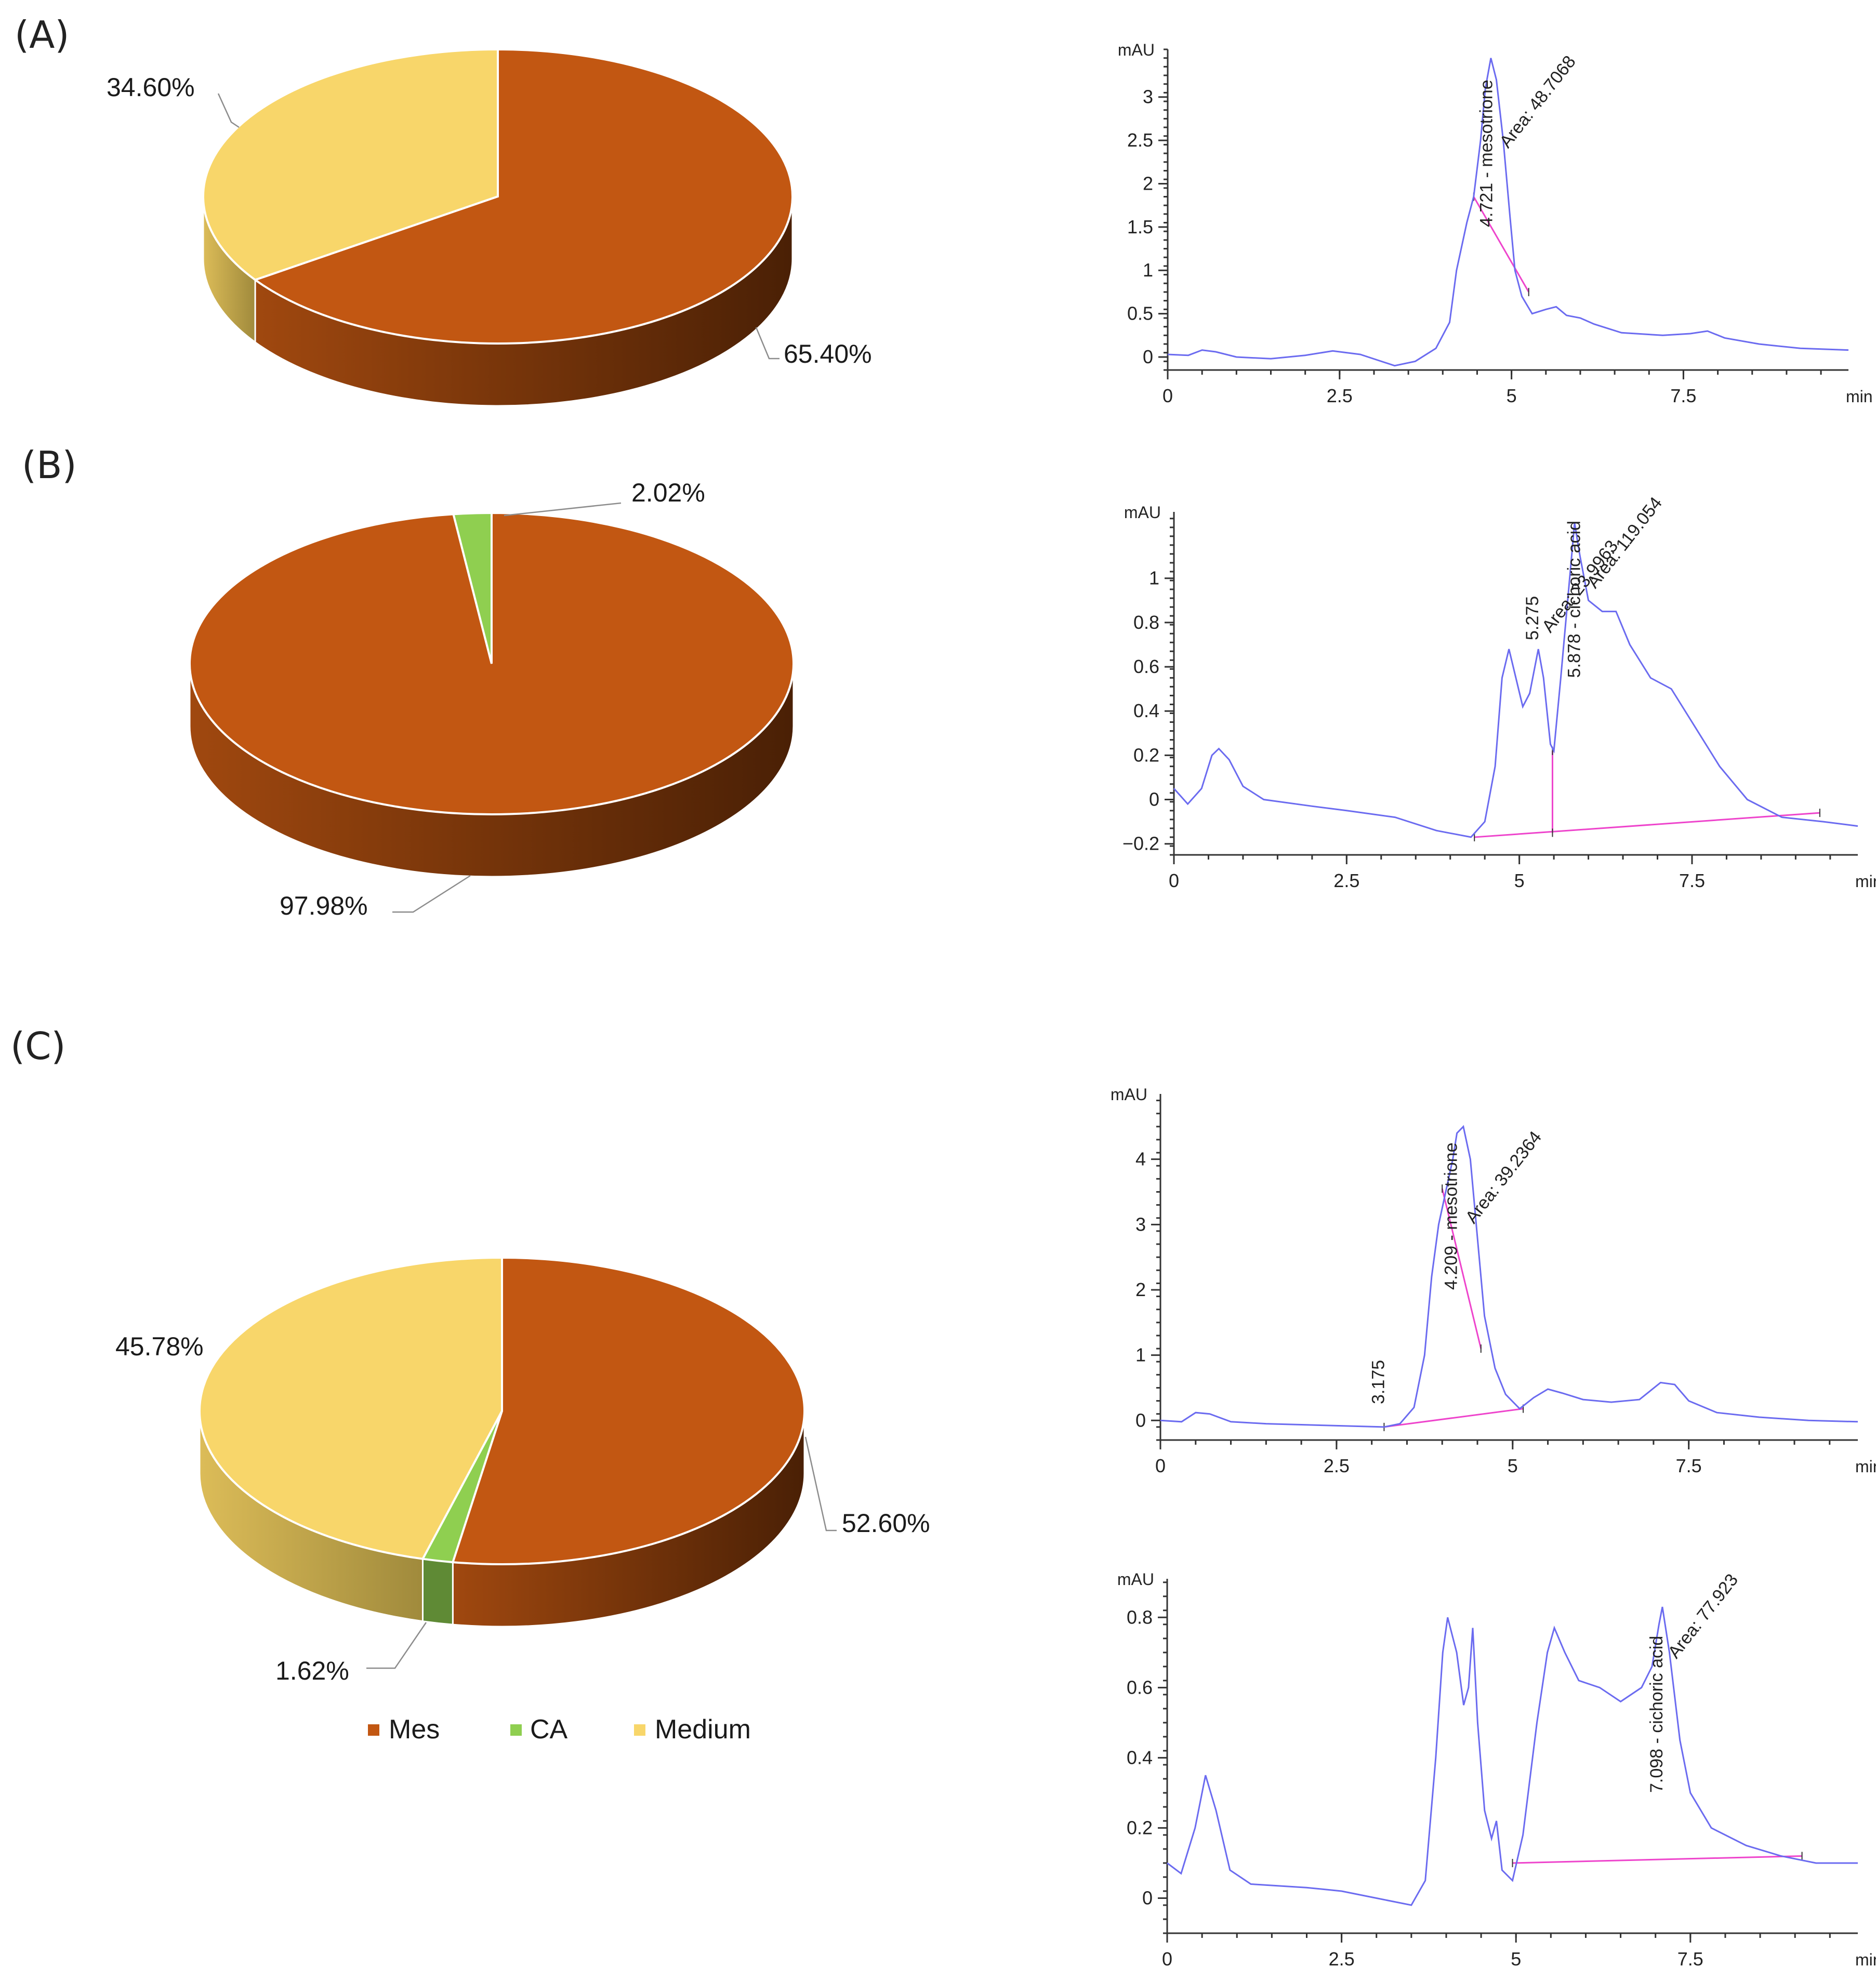  I want to click on pie-slice-ca, so click(472, 588).